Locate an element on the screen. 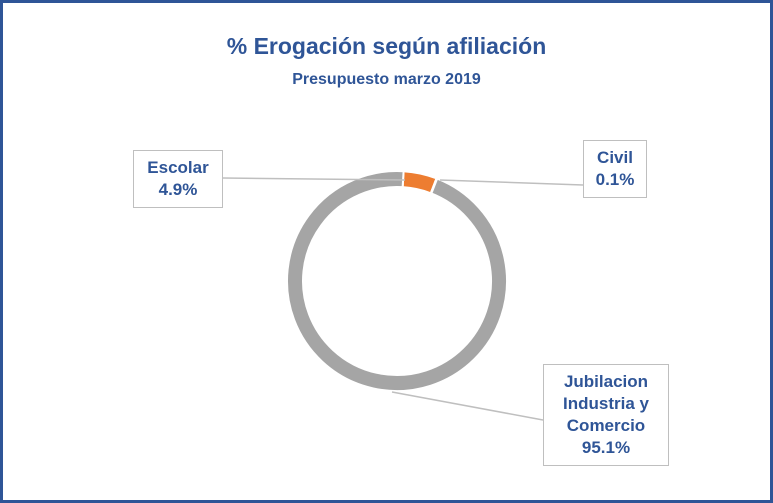 The width and height of the screenshot is (773, 503). data-label: Civil 0.1% is located at coordinates (615, 169).